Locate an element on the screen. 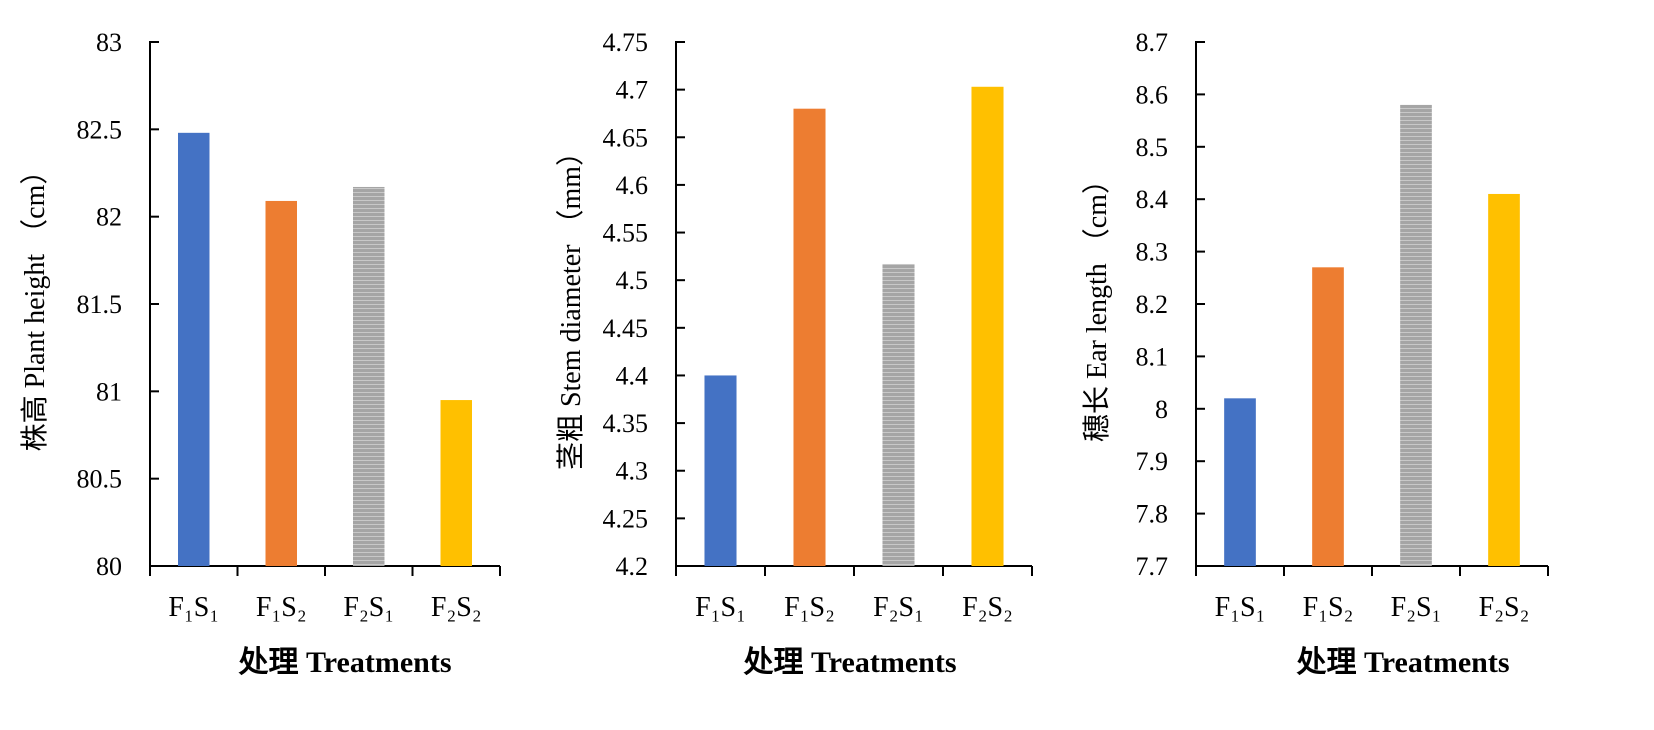  y-axis-title: 株高 Plant height （cm） is located at coordinates (35, 304).